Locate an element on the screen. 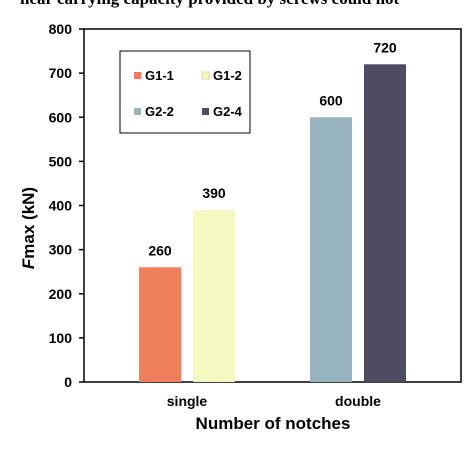  y-axis-title: Fmax (kN) is located at coordinates (28, 228).